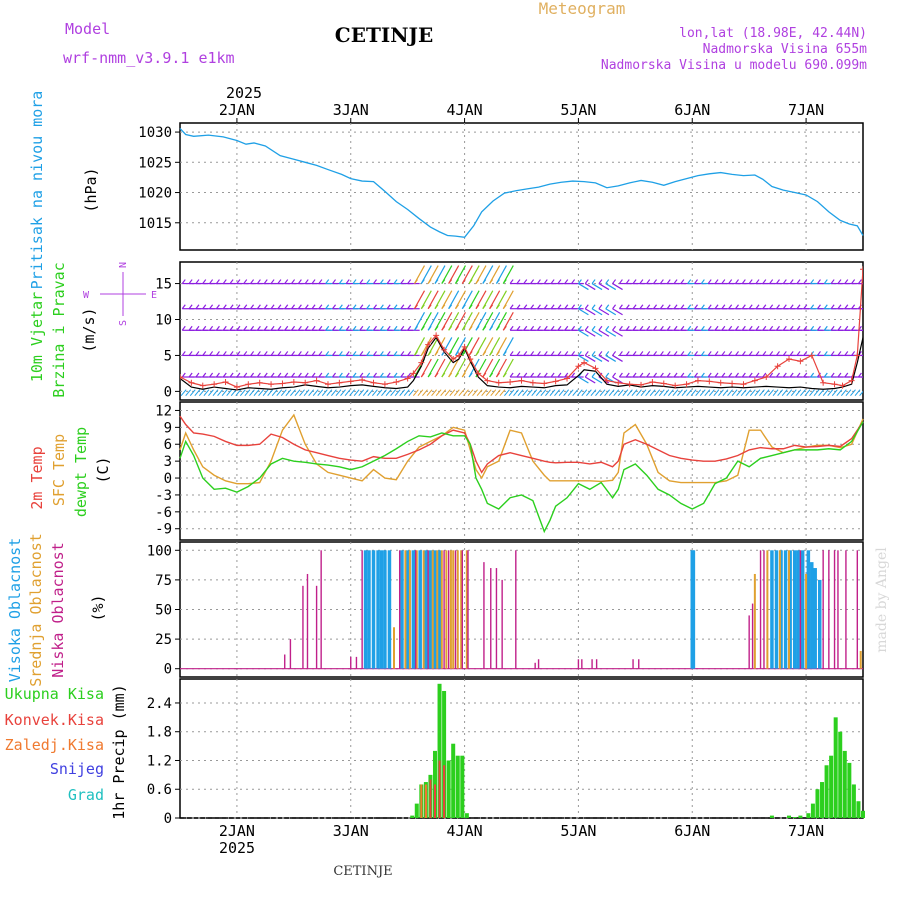 This screenshot has width=900, height=900. I want to click on y-tick-label: 10, so click(163, 321).